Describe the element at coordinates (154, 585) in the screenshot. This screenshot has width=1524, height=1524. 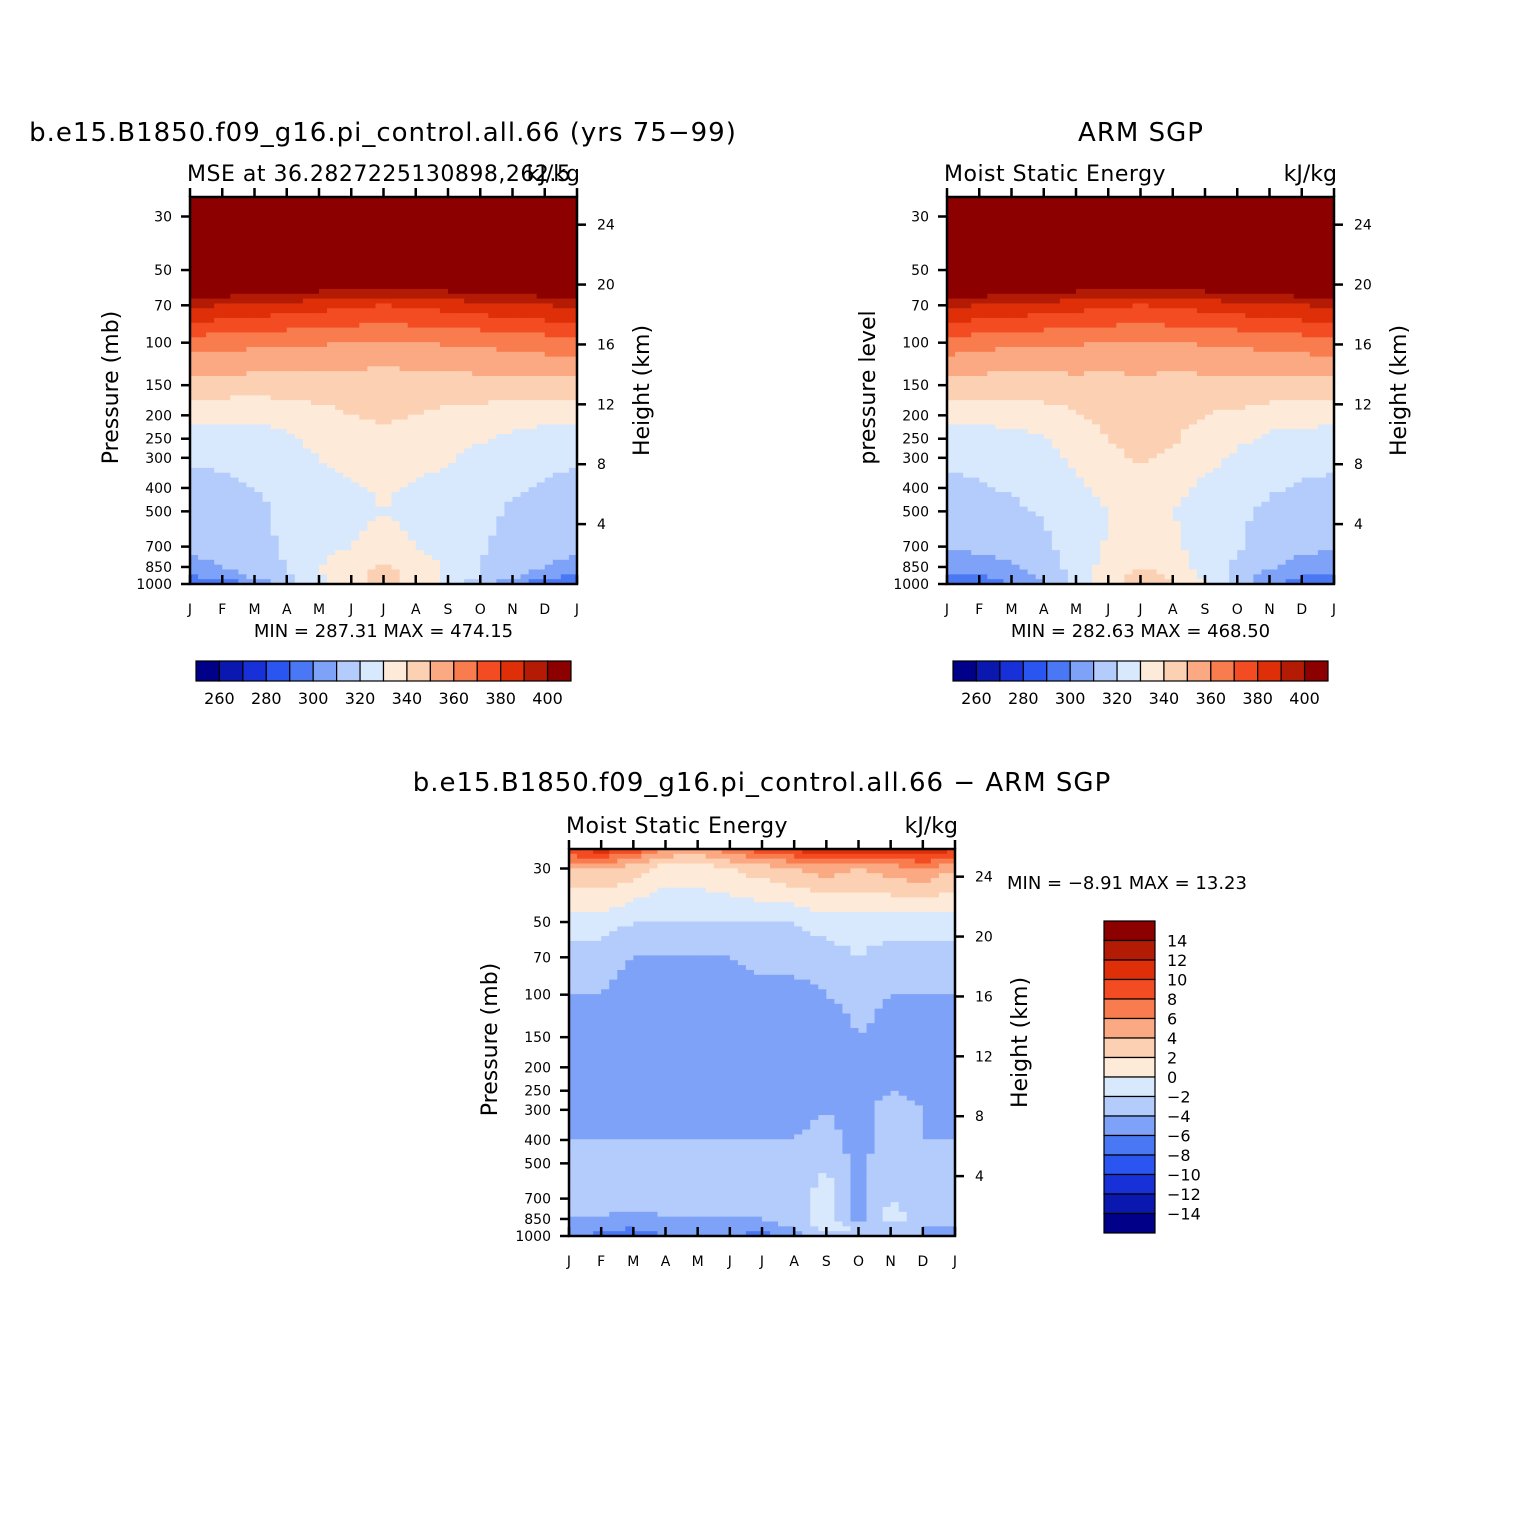
I see `y-tick-label: 1000` at that location.